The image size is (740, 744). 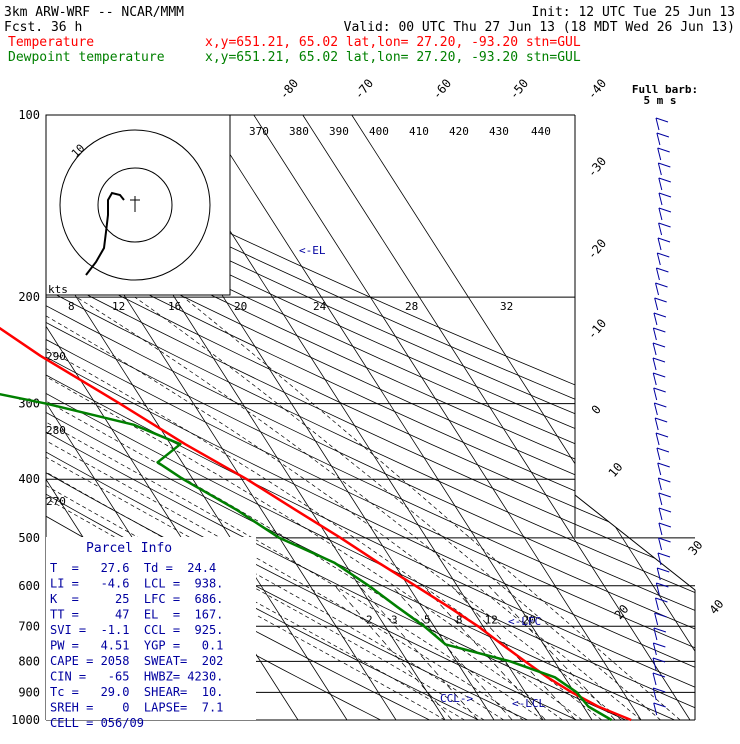 What do you see at coordinates (659, 100) in the screenshot?
I see `barb-legend-line2: 5 m s` at bounding box center [659, 100].